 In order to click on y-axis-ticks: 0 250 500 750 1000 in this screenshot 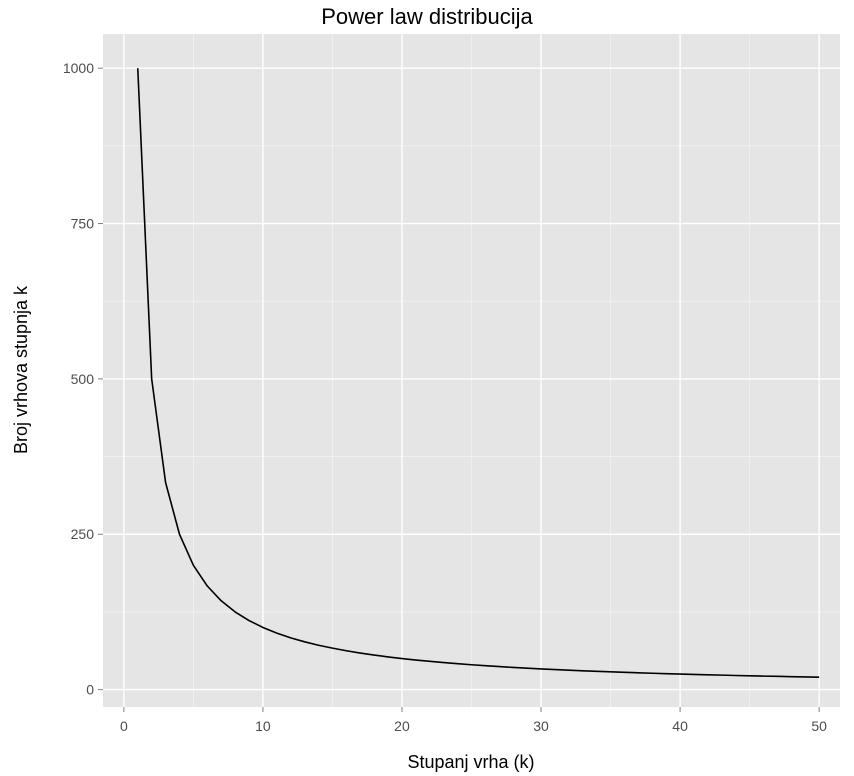, I will do `click(83, 379)`.